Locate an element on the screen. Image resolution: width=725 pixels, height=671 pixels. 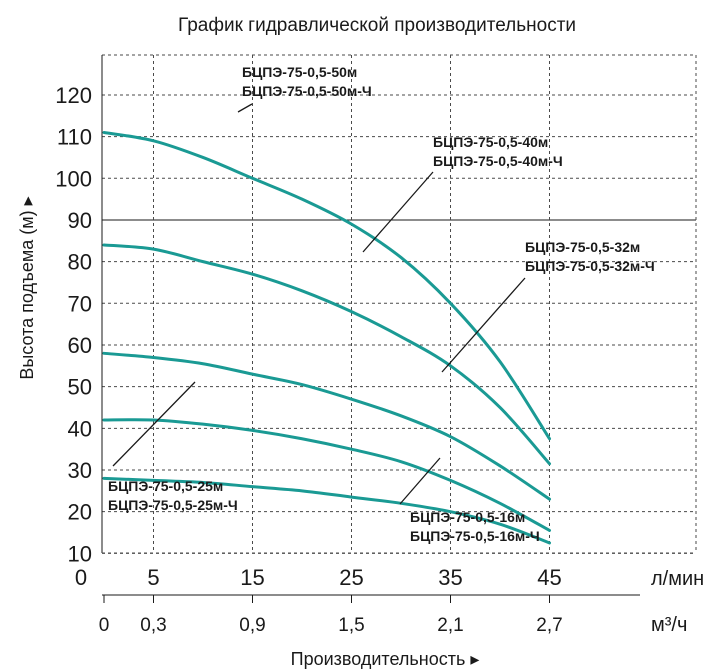
x-secondary-tick-label: 1,5 is located at coordinates (351, 625).